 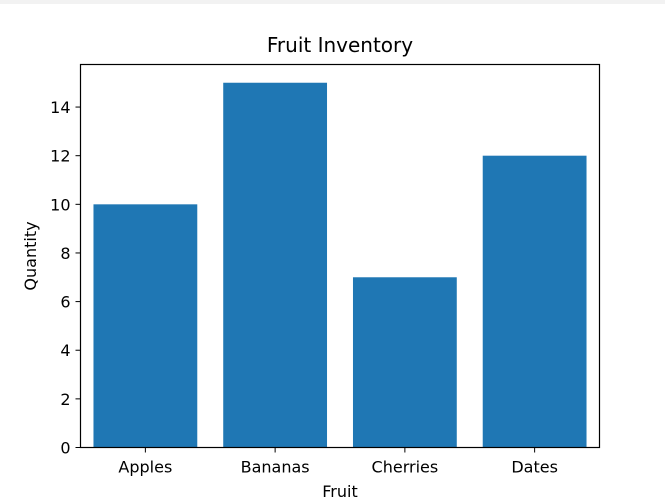 I want to click on y-tick-label: 14, so click(x=60, y=107).